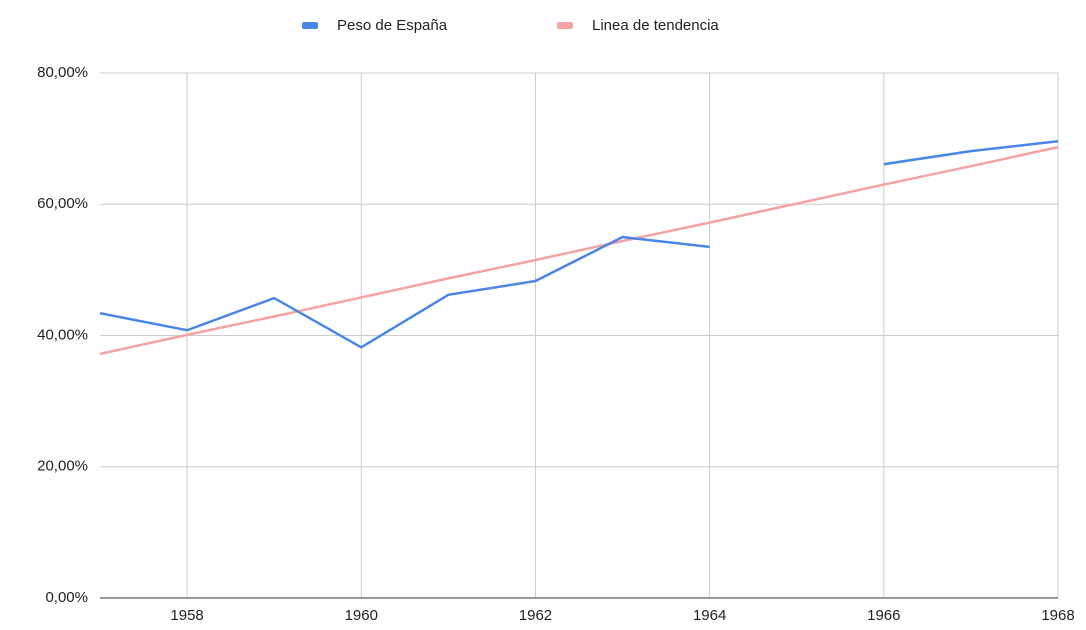  Describe the element at coordinates (186, 615) in the screenshot. I see `x-tick-label: 1958` at that location.